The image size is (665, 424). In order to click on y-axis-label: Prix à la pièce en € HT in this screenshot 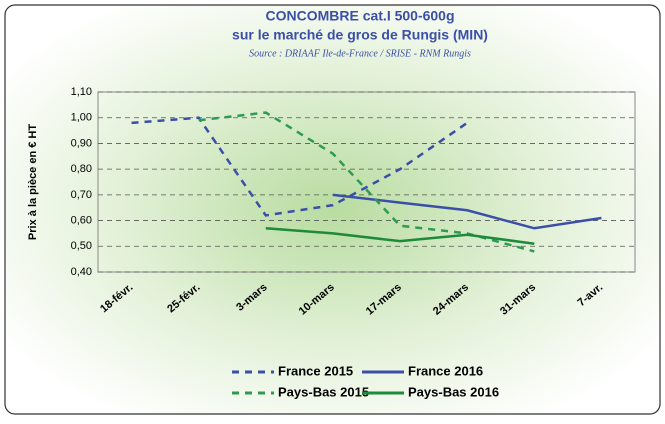, I will do `click(33, 182)`.